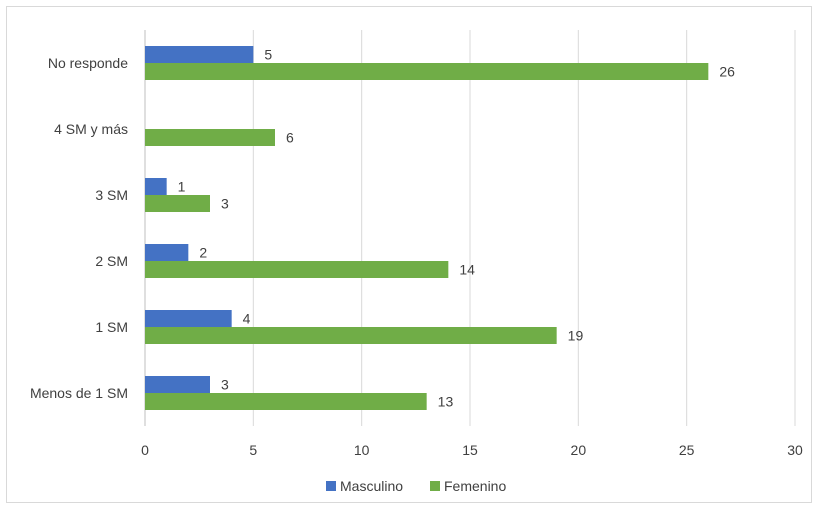  What do you see at coordinates (182, 187) in the screenshot?
I see `data-label: 1` at bounding box center [182, 187].